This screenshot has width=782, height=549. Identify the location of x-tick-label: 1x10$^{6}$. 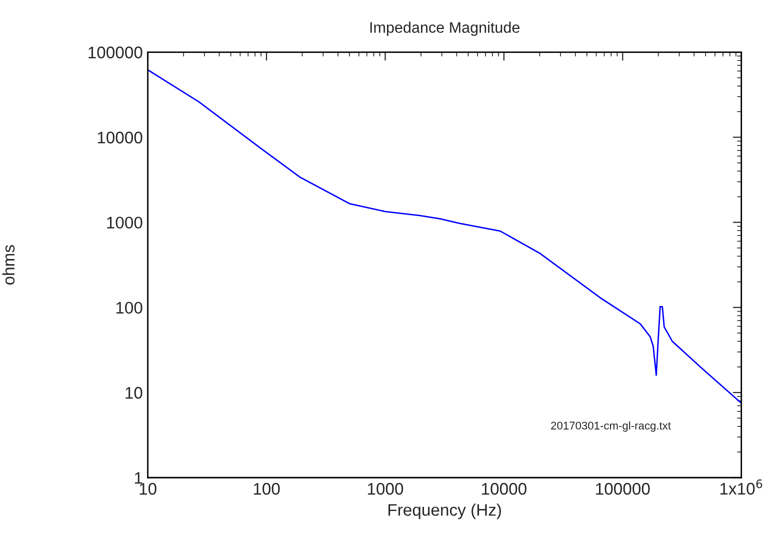
(741, 487).